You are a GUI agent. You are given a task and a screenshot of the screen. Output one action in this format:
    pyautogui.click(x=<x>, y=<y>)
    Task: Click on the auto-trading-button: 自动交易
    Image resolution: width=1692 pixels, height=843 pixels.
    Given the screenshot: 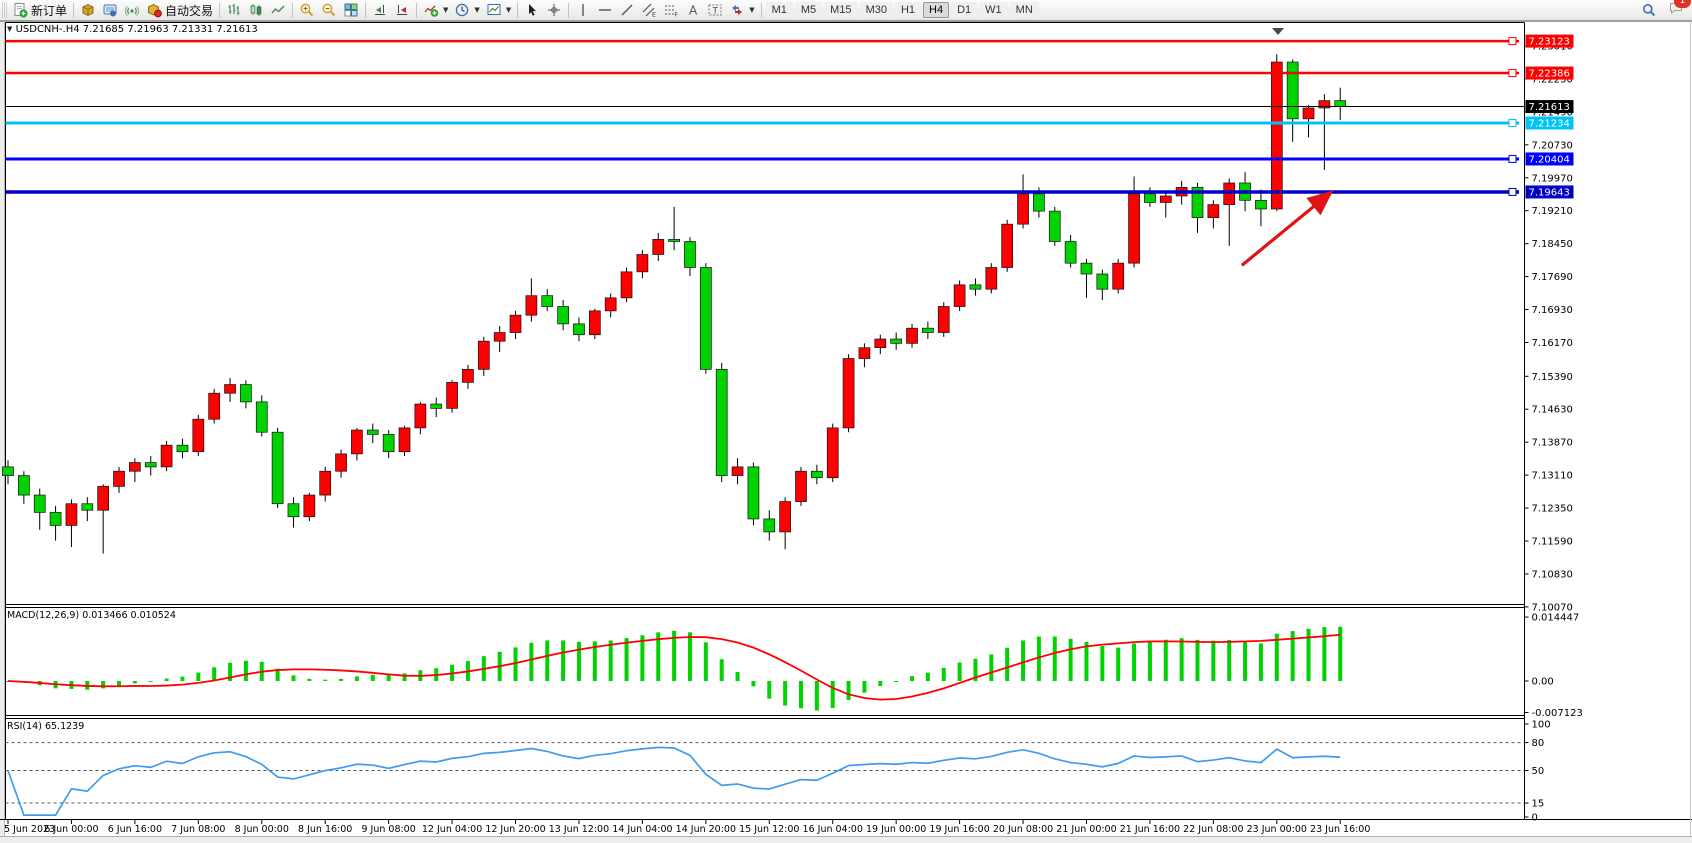 What is the action you would take?
    pyautogui.click(x=179, y=10)
    